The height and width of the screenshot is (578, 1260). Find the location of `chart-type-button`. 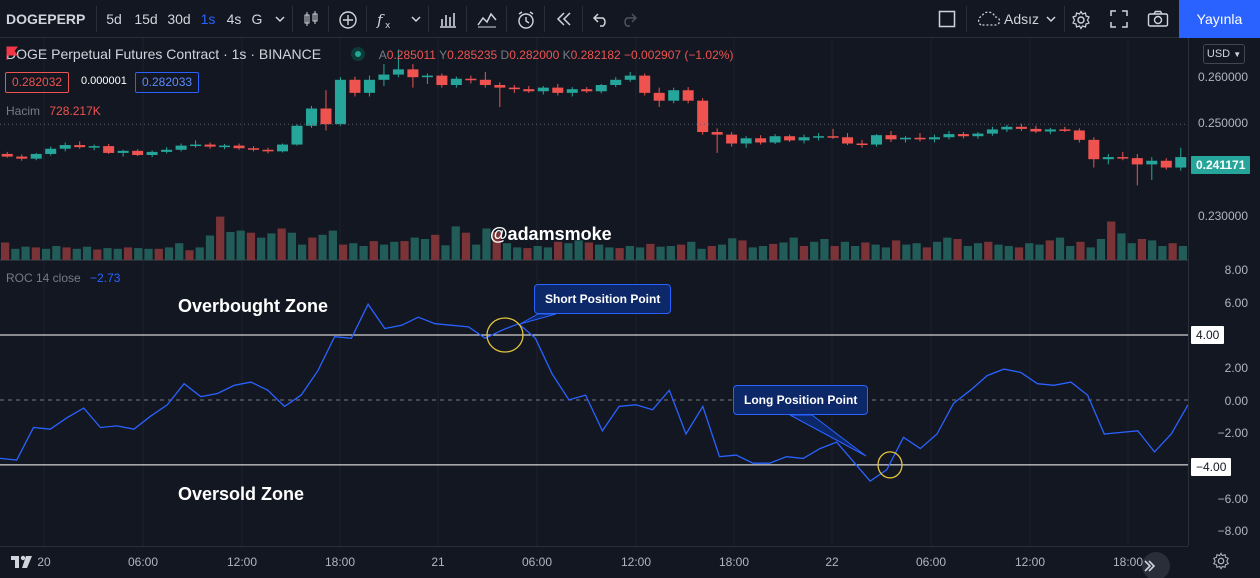

chart-type-button is located at coordinates (311, 19).